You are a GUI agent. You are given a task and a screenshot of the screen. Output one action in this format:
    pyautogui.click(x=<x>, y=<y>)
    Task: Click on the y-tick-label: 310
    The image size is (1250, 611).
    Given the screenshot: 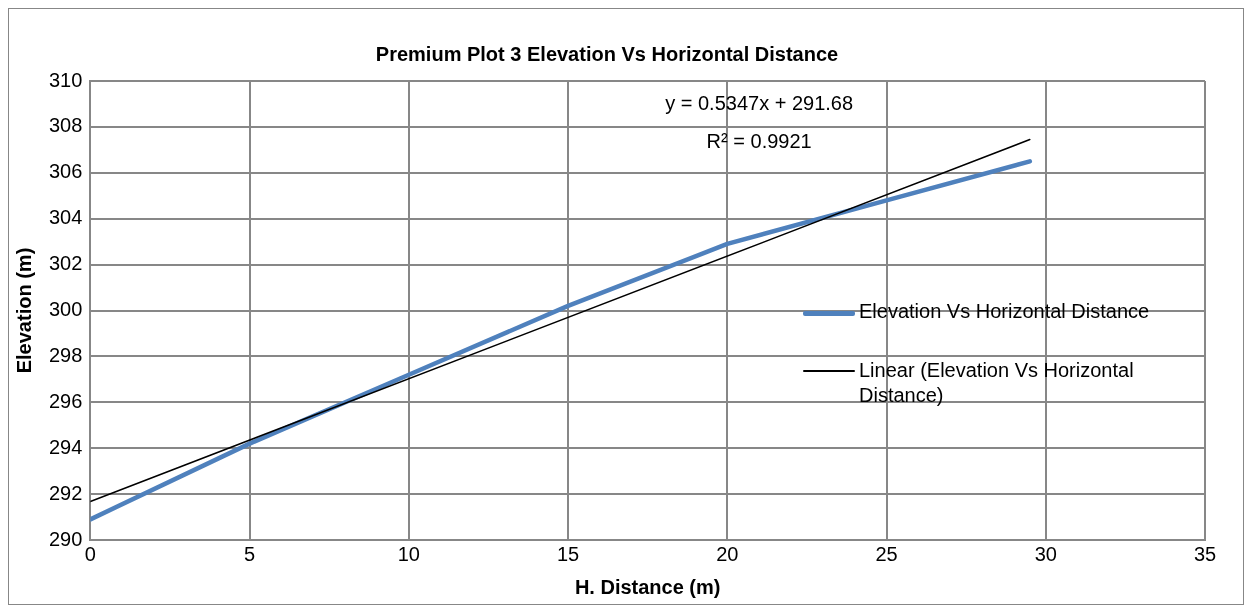 What is the action you would take?
    pyautogui.click(x=65, y=79)
    